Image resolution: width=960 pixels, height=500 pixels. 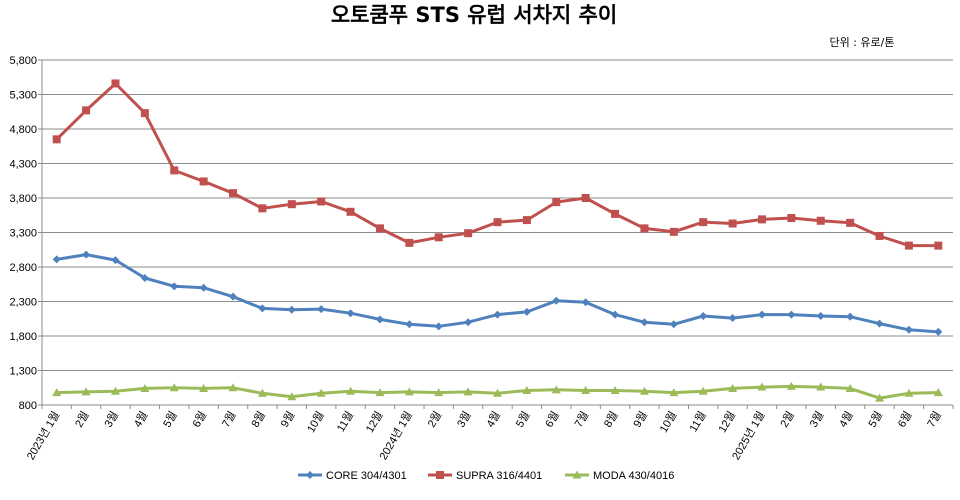 I want to click on legend-item: CORE 304/4301, so click(x=352, y=476).